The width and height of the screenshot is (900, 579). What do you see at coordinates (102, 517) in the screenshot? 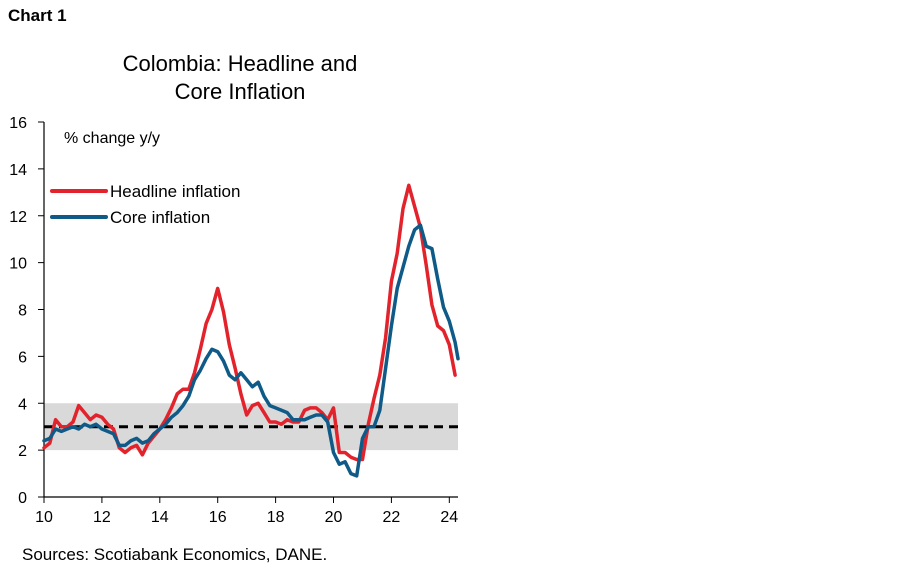
I see `x-tick-label: 12` at bounding box center [102, 517].